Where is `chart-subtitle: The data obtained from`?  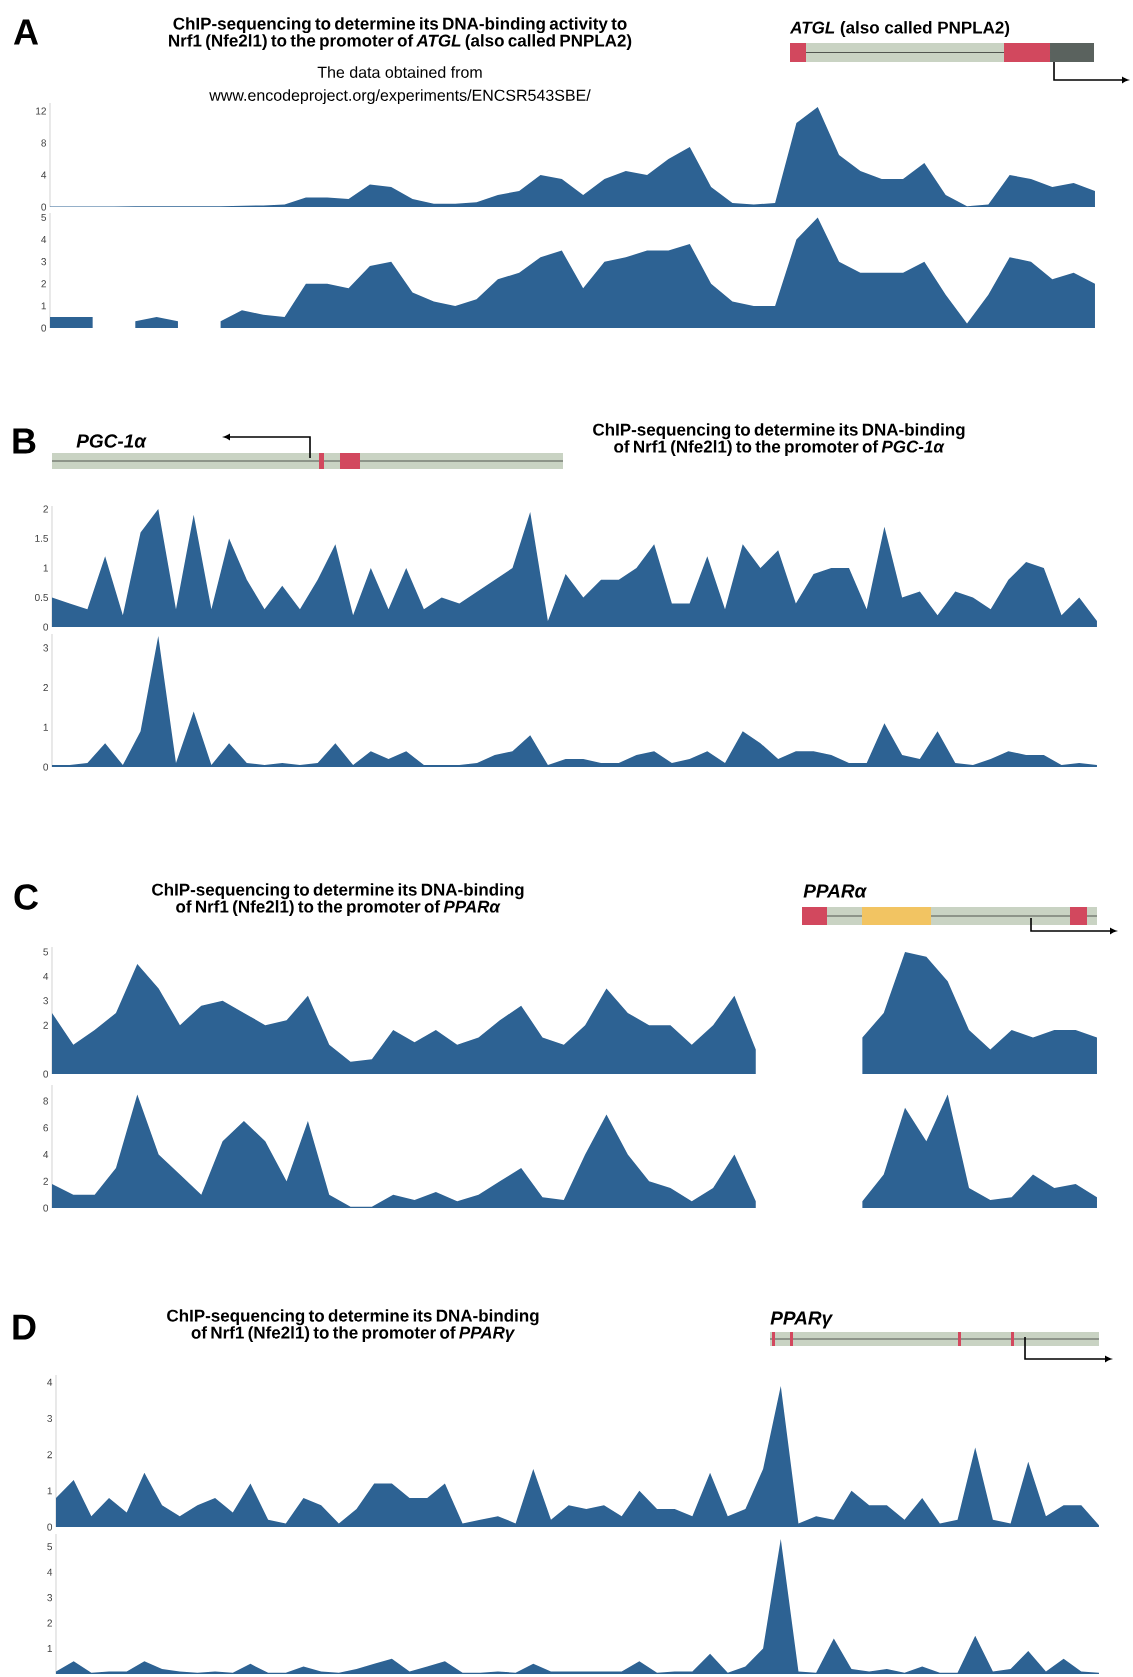 chart-subtitle: The data obtained from is located at coordinates (399, 72).